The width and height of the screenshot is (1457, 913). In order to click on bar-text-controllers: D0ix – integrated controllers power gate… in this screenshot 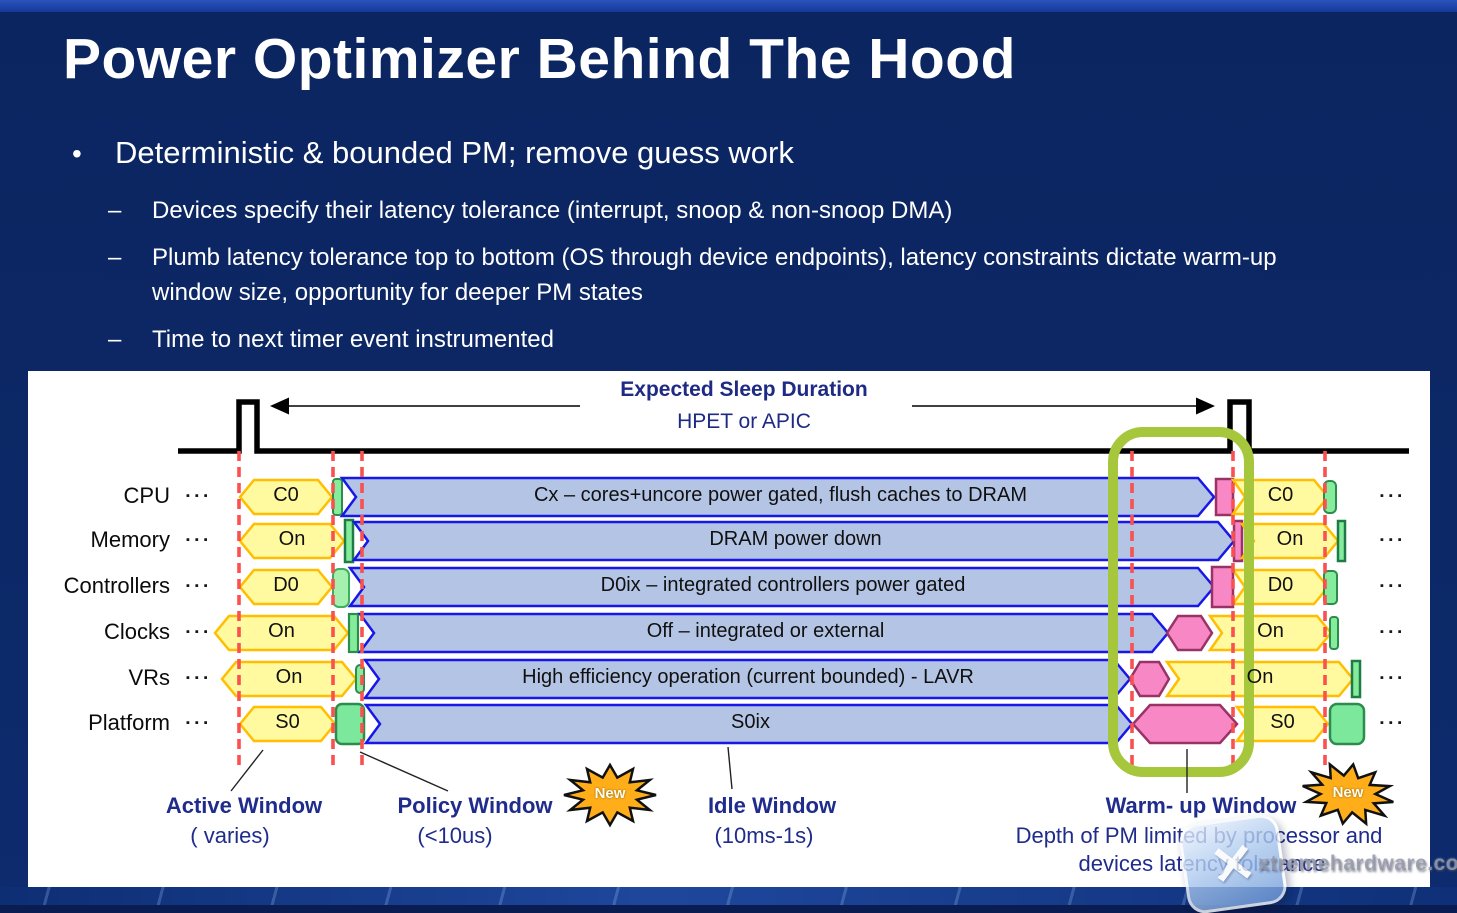, I will do `click(783, 585)`.